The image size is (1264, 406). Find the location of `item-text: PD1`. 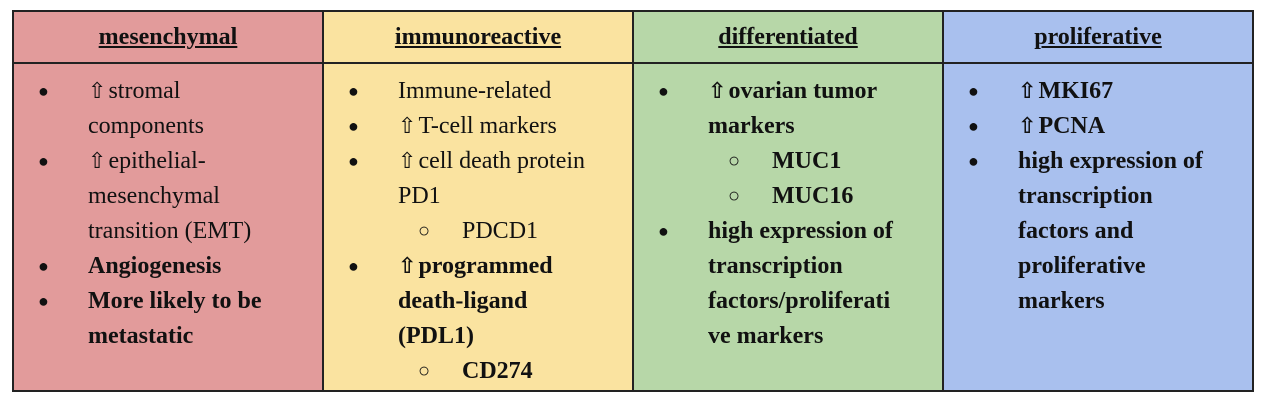

item-text: PD1 is located at coordinates (419, 196).